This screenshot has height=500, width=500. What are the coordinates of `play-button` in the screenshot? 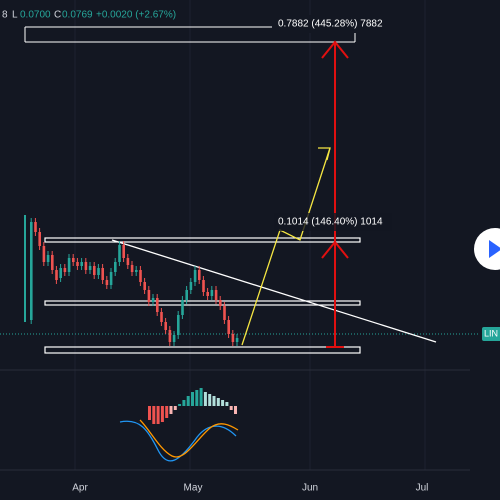 It's located at (487, 249).